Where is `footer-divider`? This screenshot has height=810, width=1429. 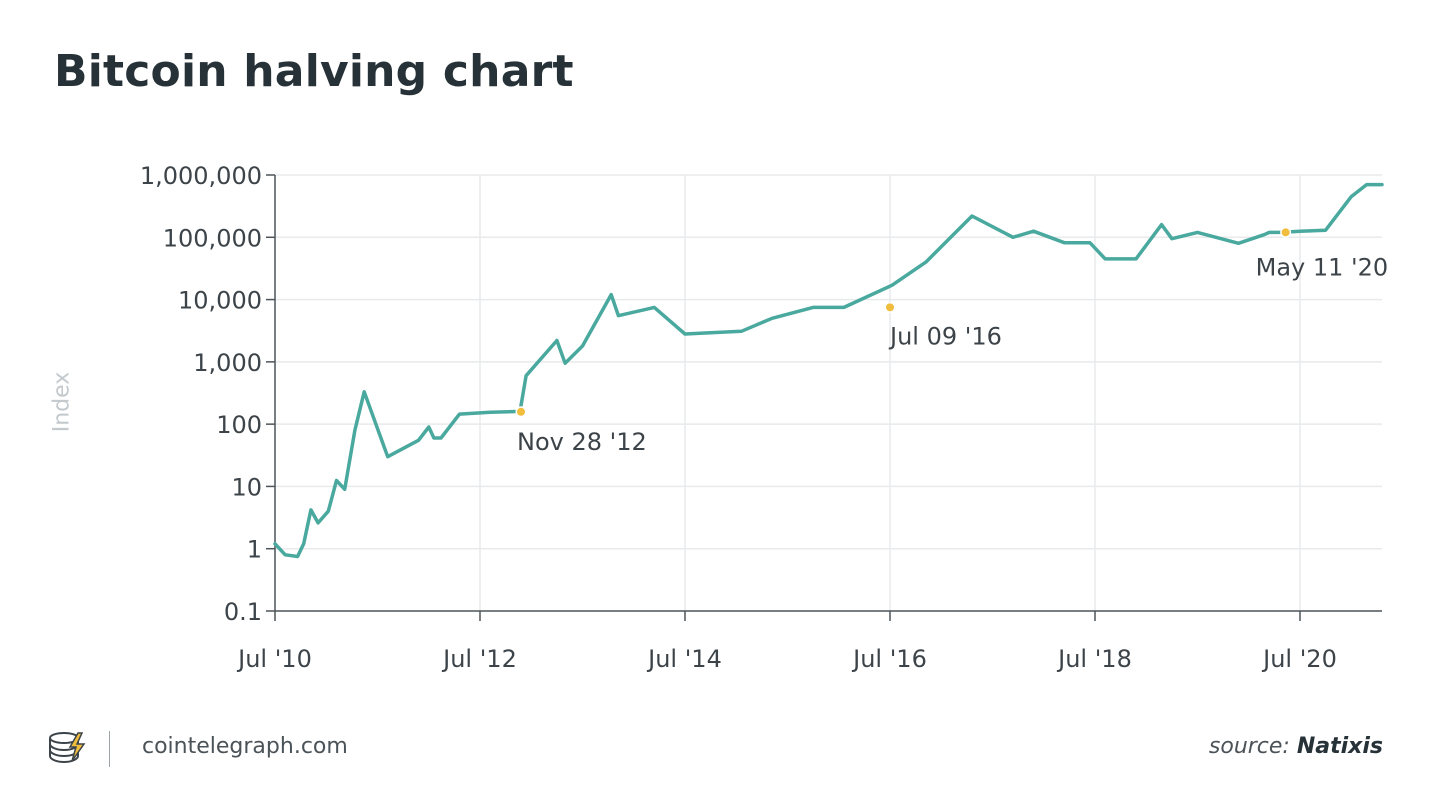
footer-divider is located at coordinates (109, 749).